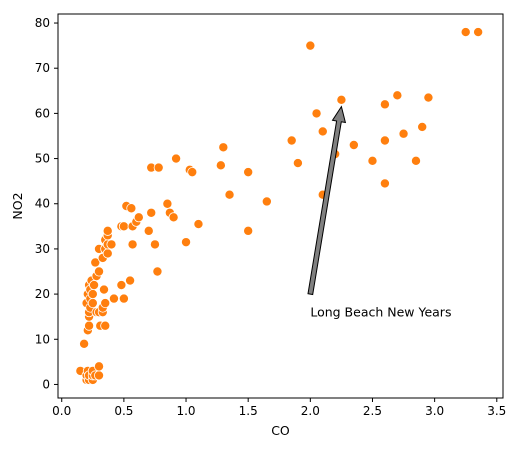  I want to click on x-tick-label: 1.0, so click(185, 411).